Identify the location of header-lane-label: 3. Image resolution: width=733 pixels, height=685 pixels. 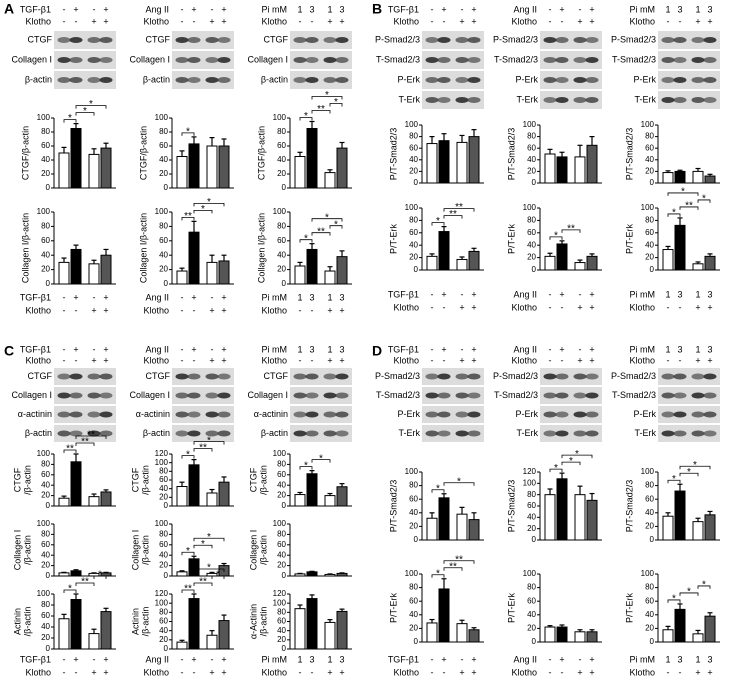
(341, 349).